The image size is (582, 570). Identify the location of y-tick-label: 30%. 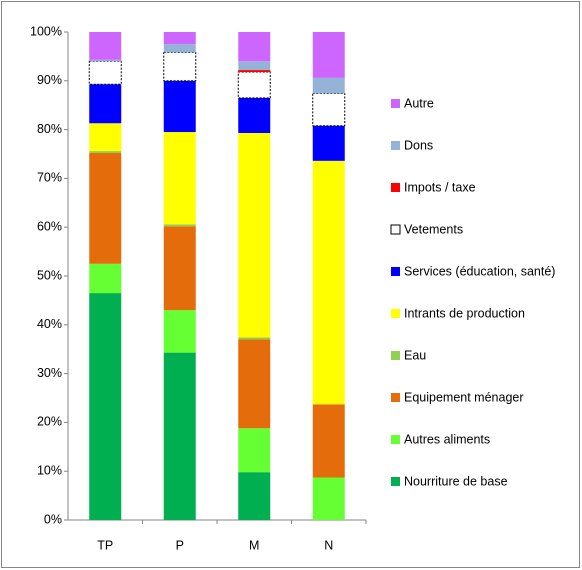
(49, 373).